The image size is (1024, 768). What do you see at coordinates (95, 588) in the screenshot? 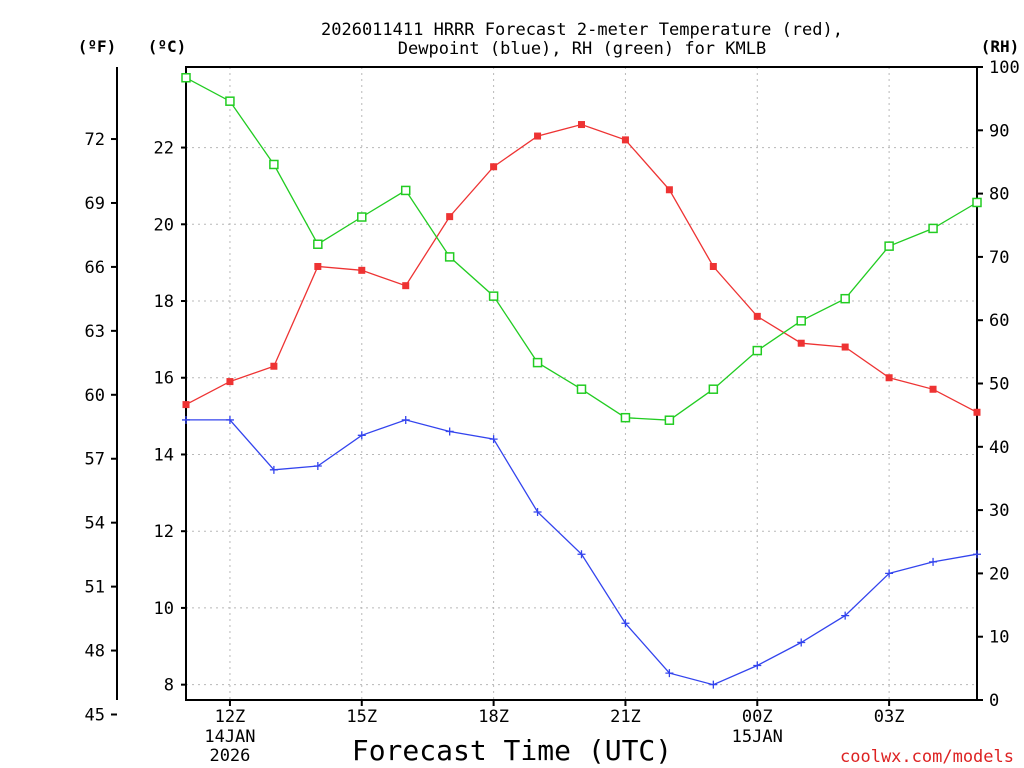
I see `fahrenheit-tick-label: 51` at bounding box center [95, 588].